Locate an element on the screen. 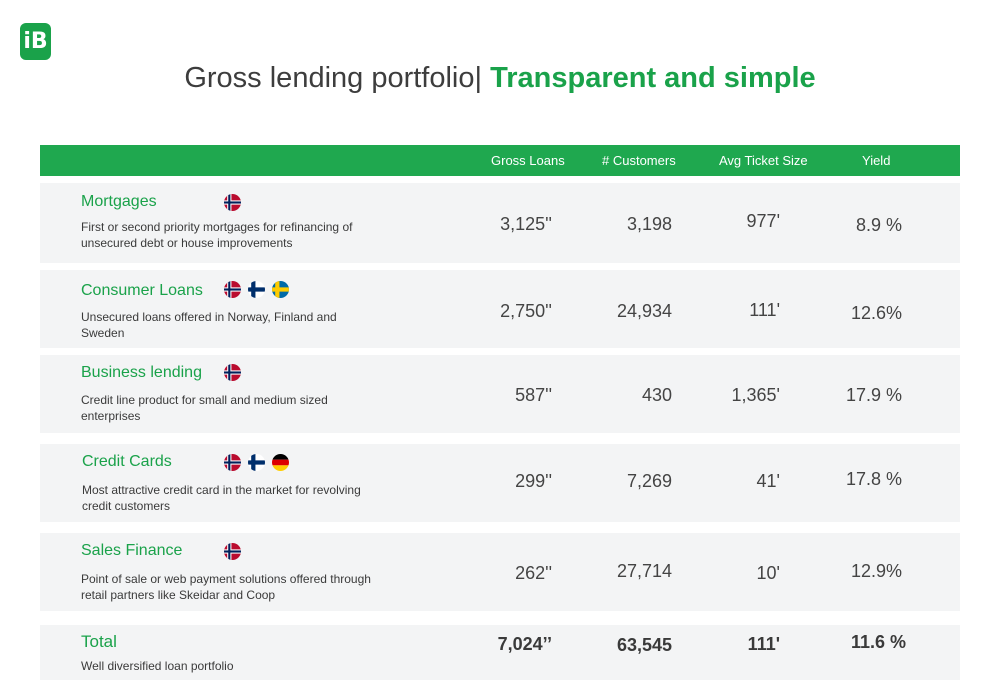 The image size is (1000, 685). product-name: Business lending is located at coordinates (141, 372).